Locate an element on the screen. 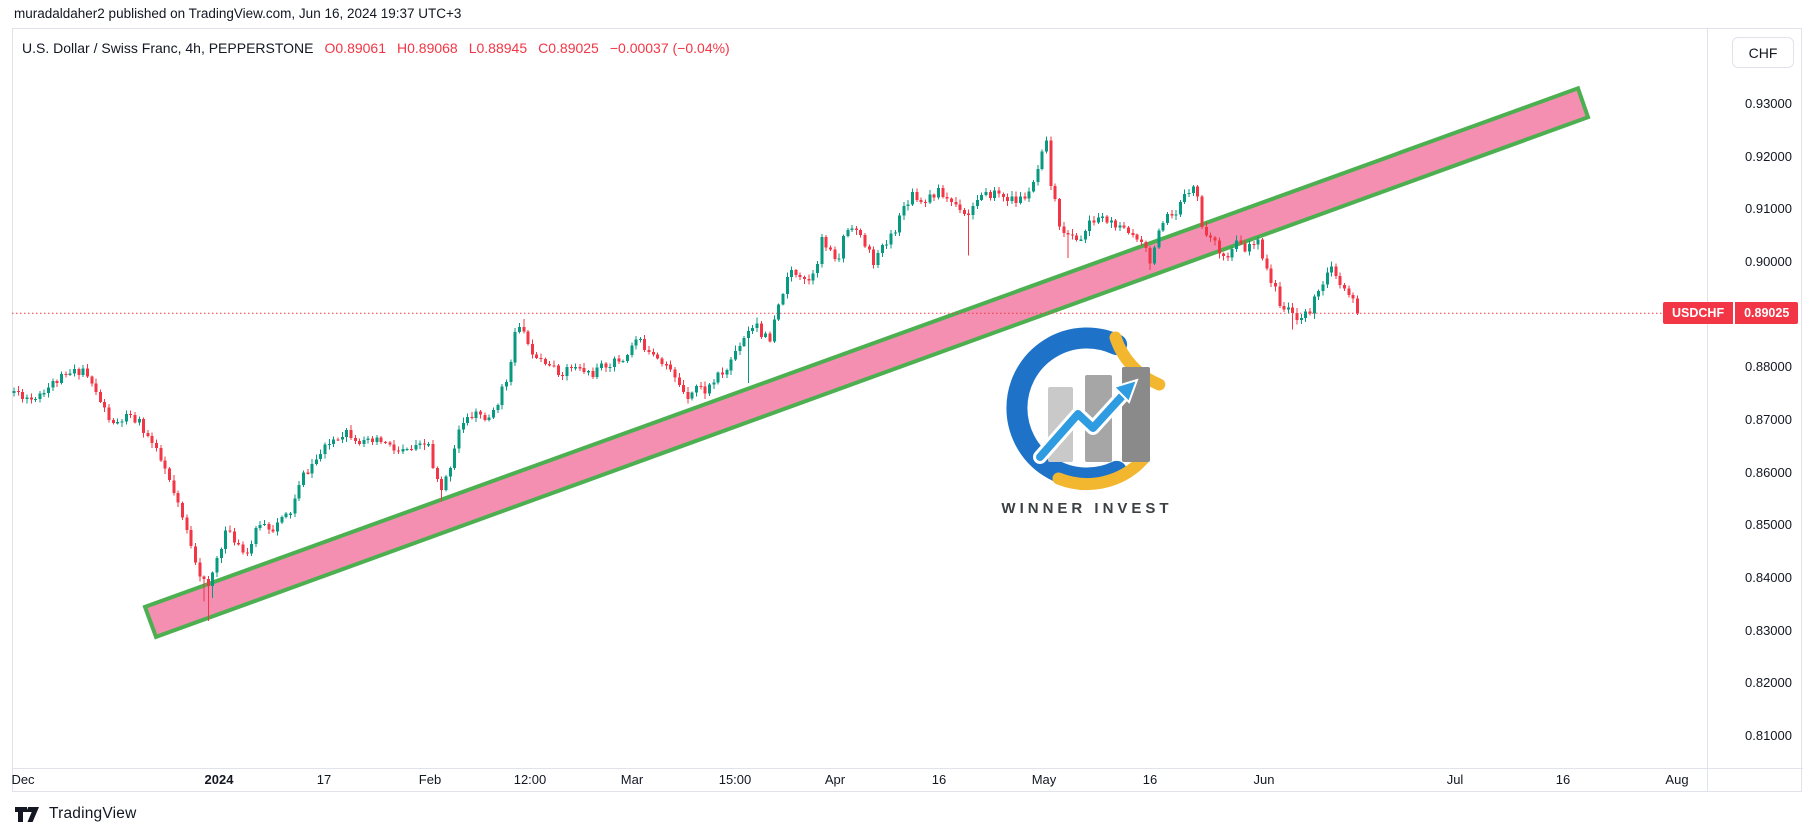 The height and width of the screenshot is (836, 1815). time-tick-label: Mar is located at coordinates (632, 779).